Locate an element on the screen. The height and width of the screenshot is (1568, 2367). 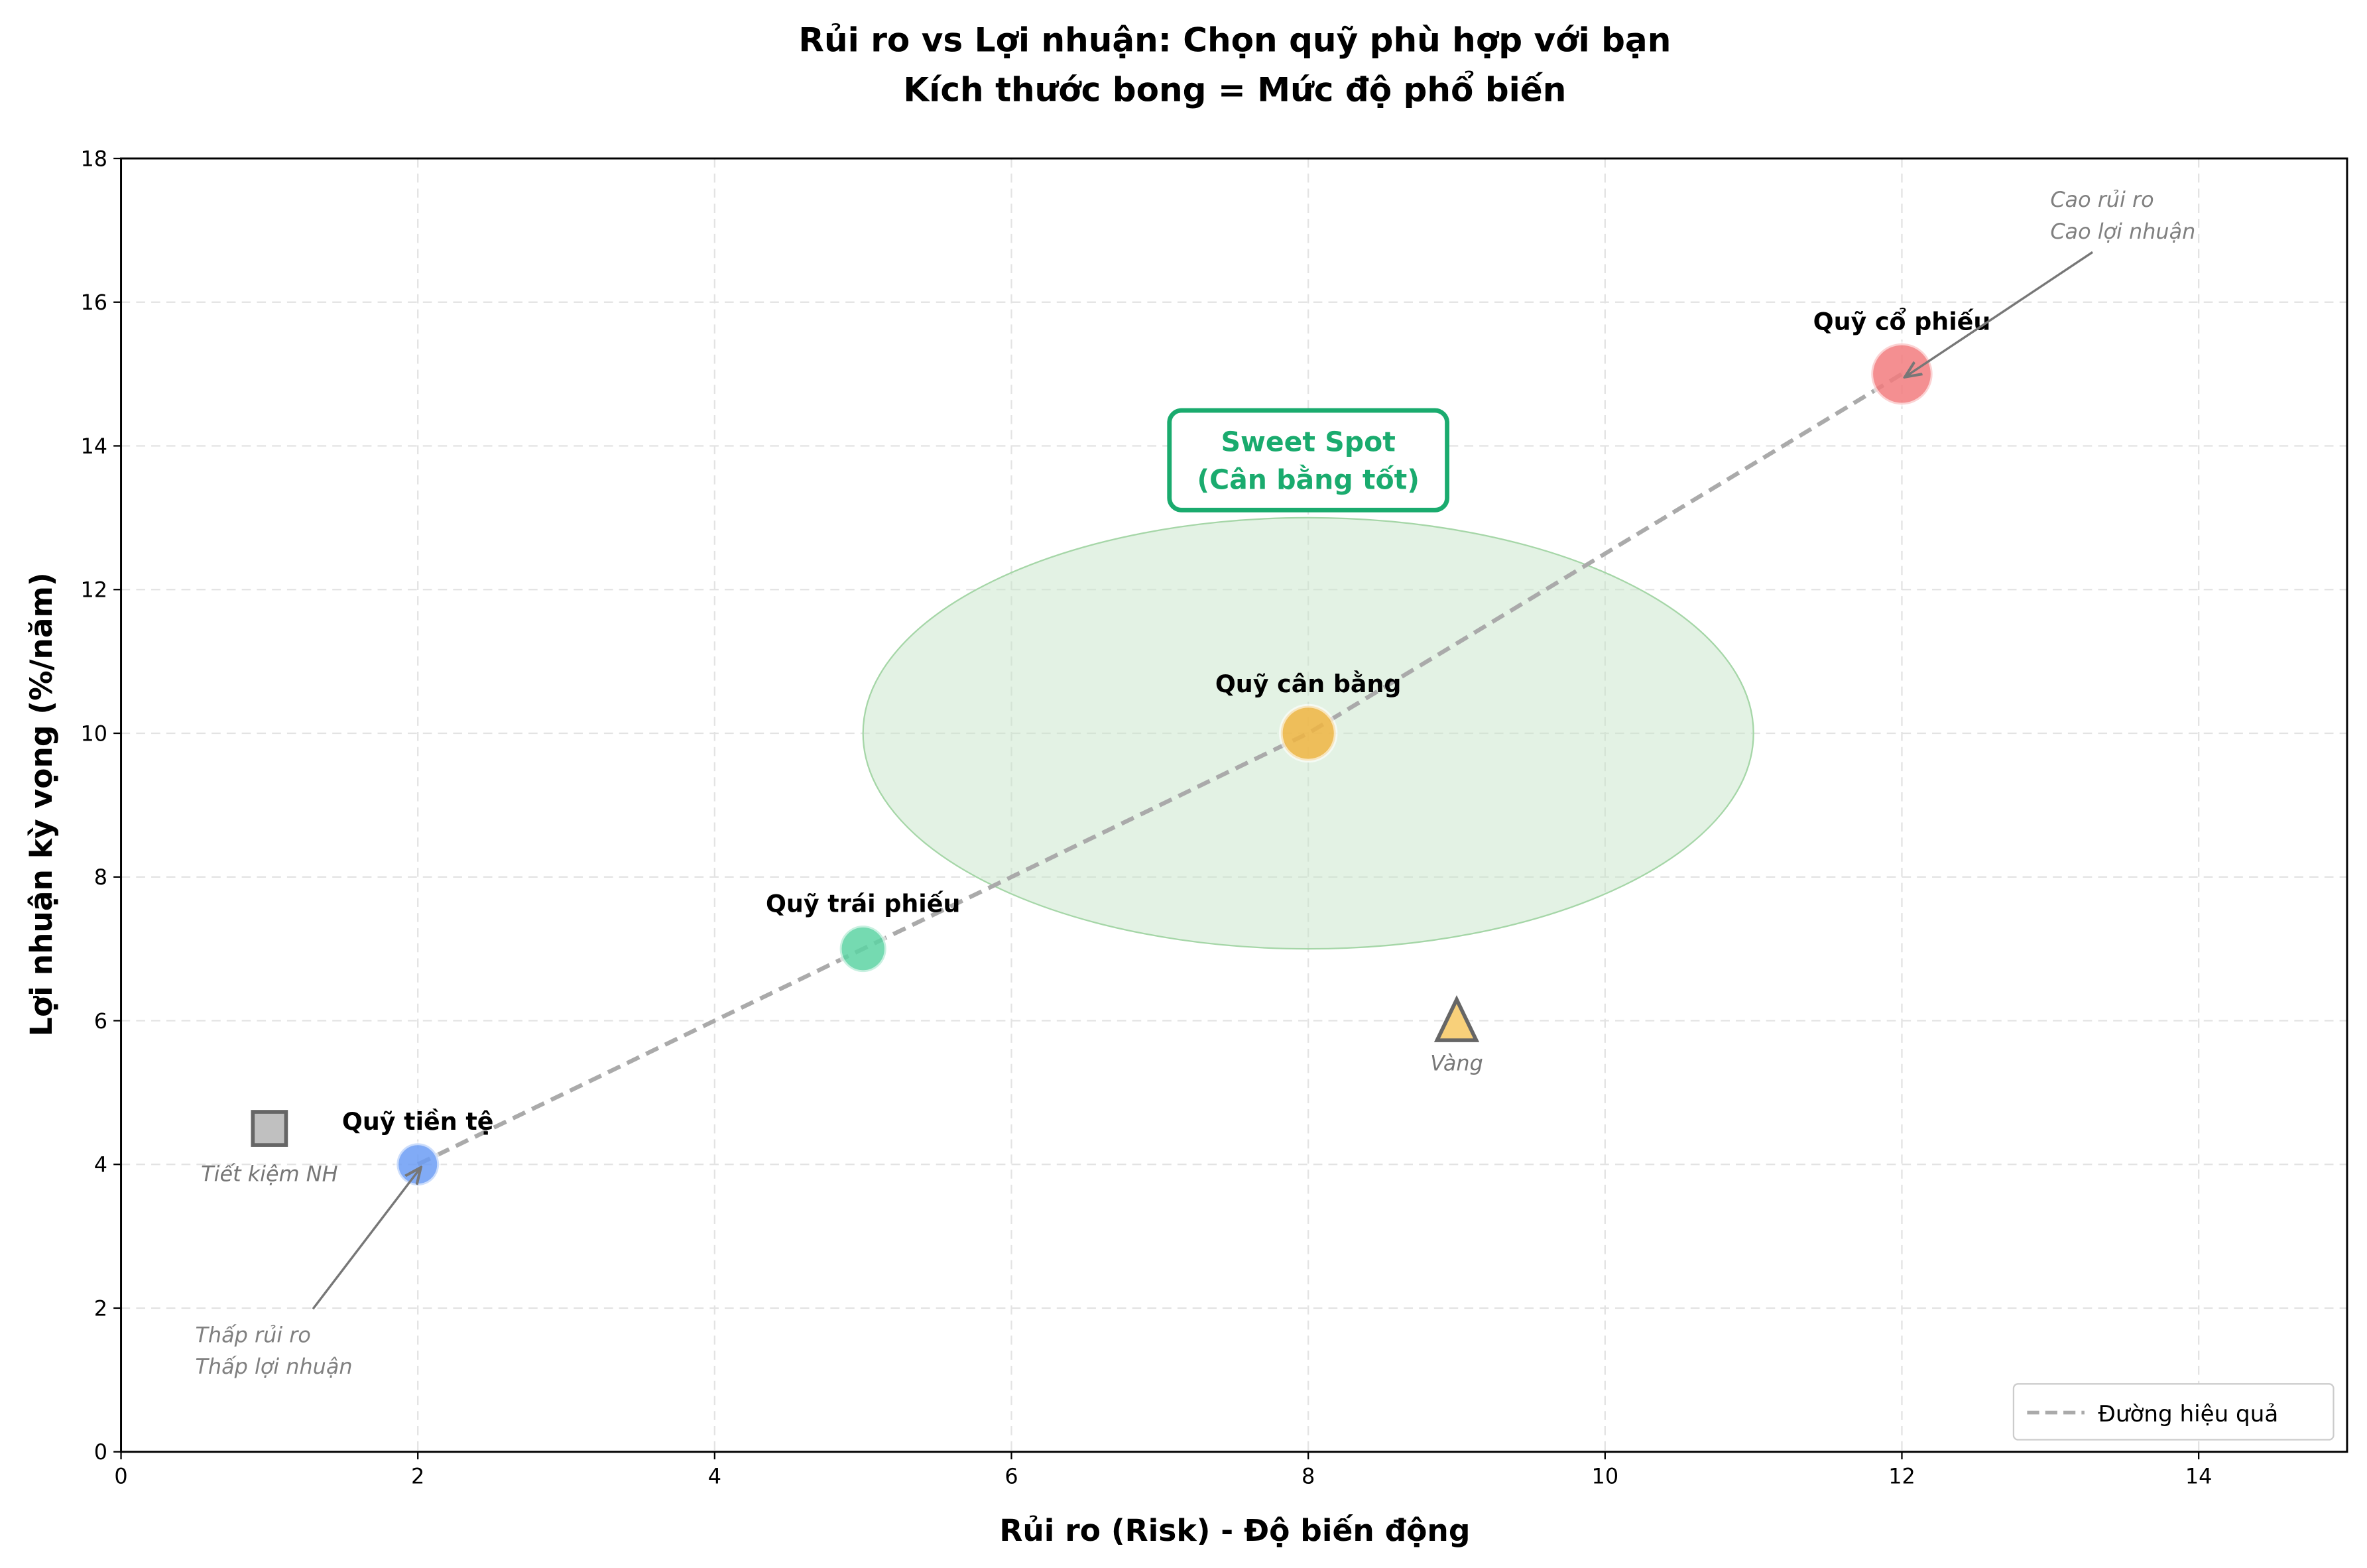
legend-entry: Đường hiệu quả is located at coordinates (2188, 1414).